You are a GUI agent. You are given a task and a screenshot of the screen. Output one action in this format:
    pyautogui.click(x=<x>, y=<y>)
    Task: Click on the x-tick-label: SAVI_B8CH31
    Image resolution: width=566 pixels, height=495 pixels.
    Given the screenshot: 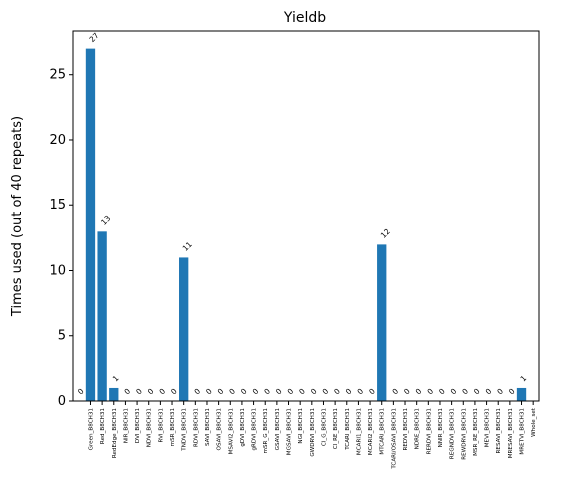 What is the action you would take?
    pyautogui.click(x=208, y=427)
    